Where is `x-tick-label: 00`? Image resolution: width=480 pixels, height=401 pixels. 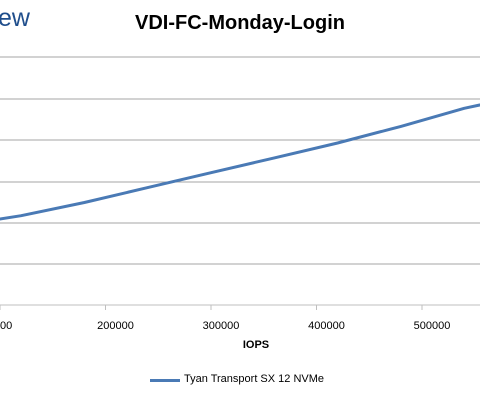
x-tick-label: 00 is located at coordinates (6, 326).